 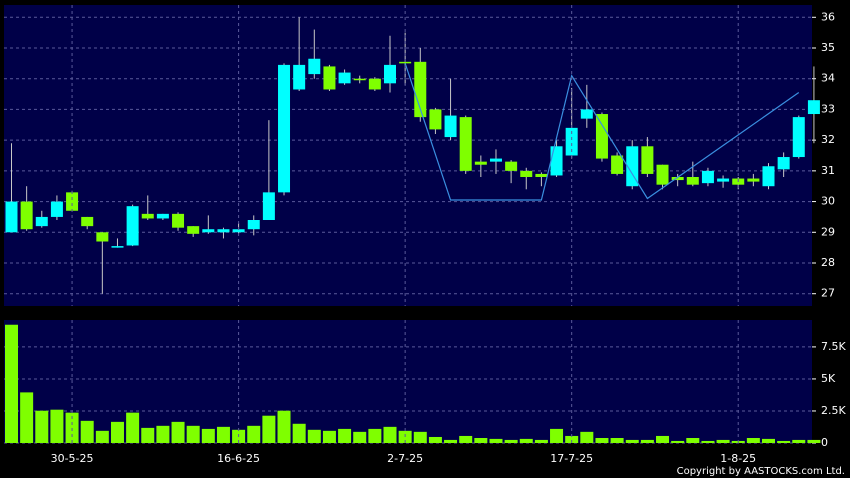 I want to click on y-tick-label: 28, so click(x=828, y=262).